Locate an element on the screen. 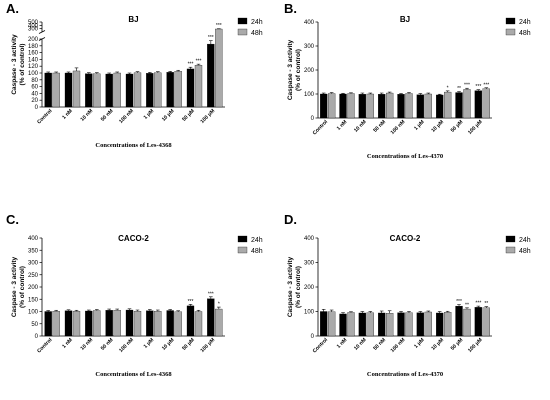  legend-label-48h: 48h is located at coordinates (525, 33).